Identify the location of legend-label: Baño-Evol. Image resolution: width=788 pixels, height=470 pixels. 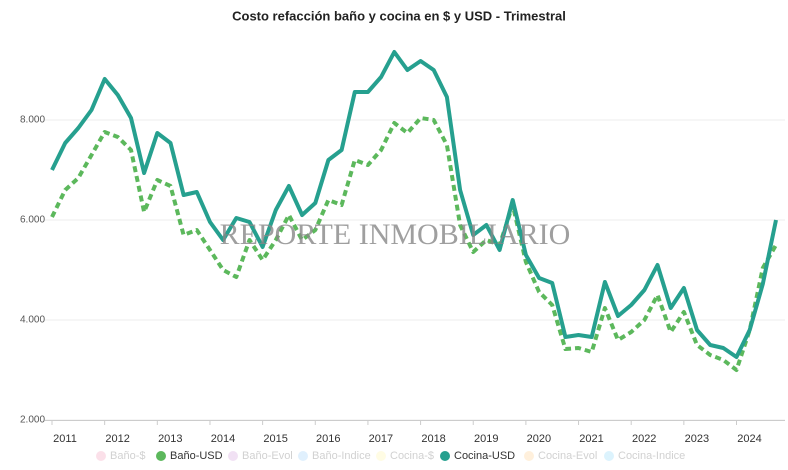
(267, 456).